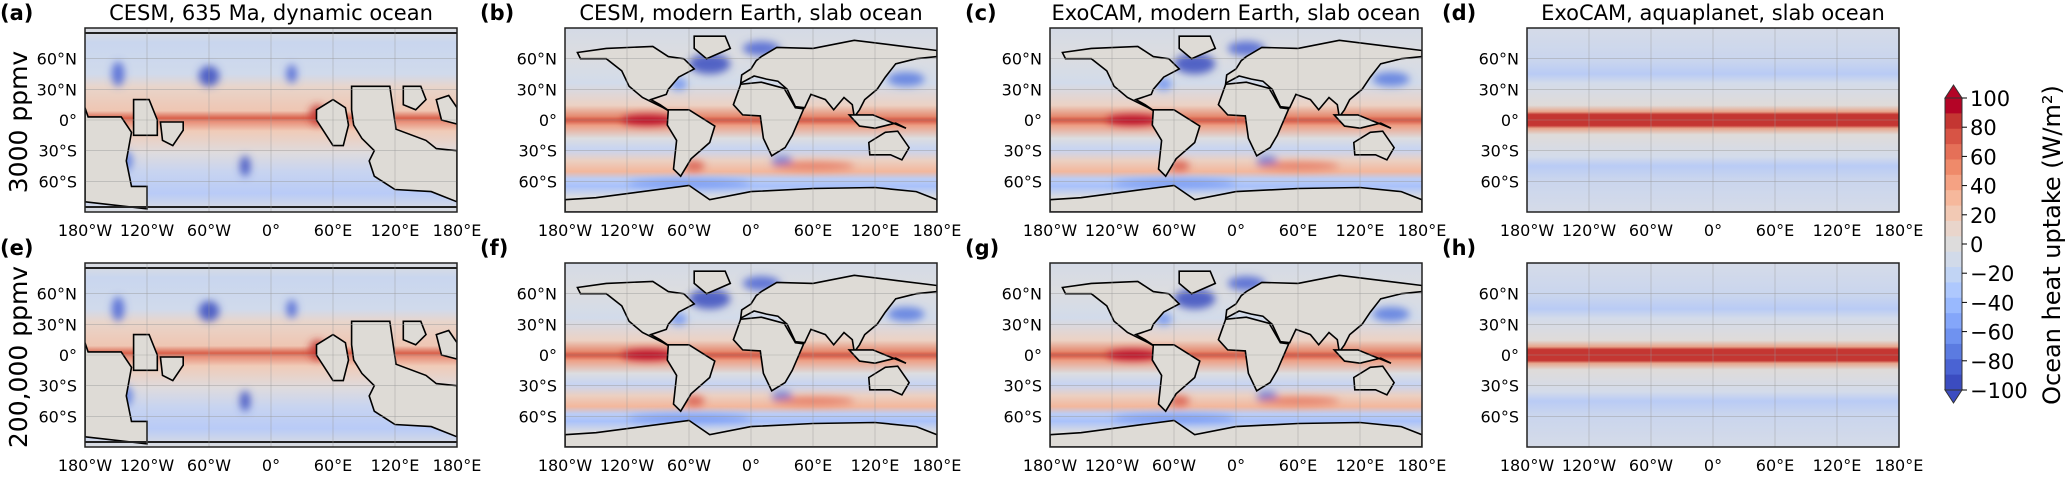 The width and height of the screenshot is (2070, 497). I want to click on panel-title: ExoCAM, modern Earth, slab ocean, so click(1235, 13).